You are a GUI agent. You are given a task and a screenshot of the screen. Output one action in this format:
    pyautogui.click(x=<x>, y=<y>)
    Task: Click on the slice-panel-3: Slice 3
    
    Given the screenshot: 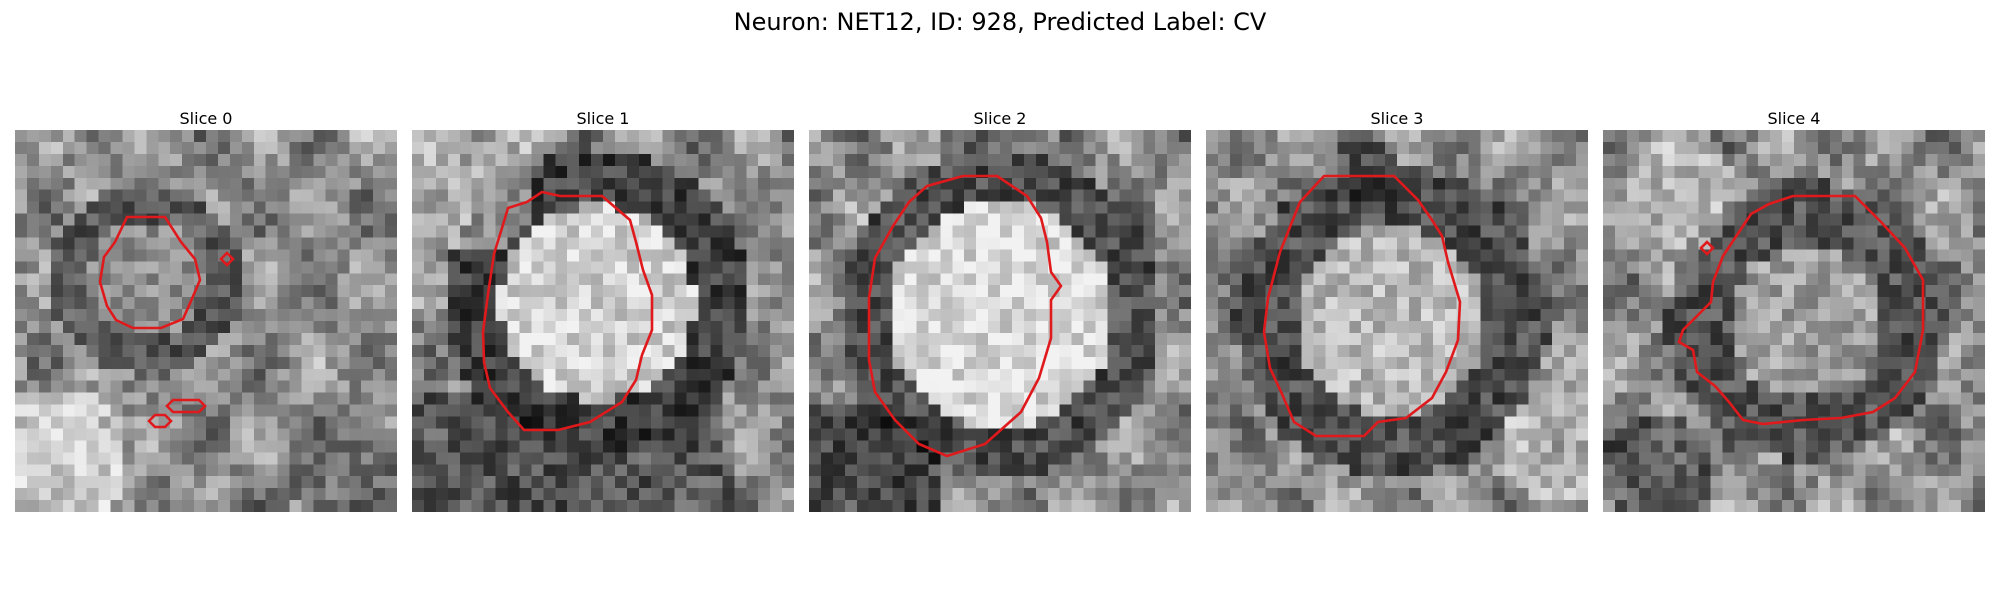 What is the action you would take?
    pyautogui.click(x=1397, y=310)
    